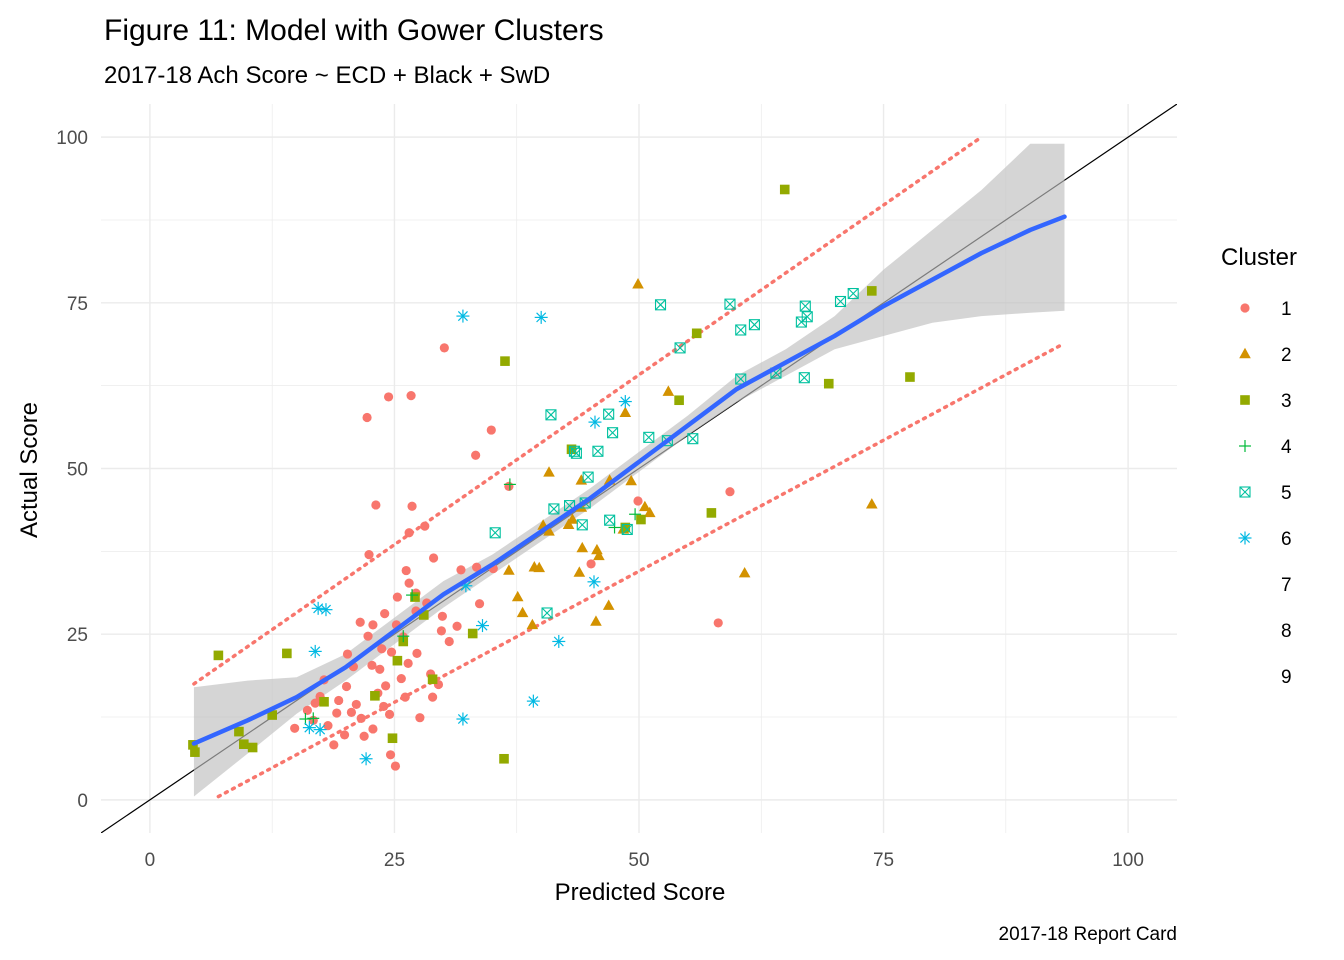 This screenshot has width=1344, height=960. I want to click on y-tick-label: 0, so click(82, 801).